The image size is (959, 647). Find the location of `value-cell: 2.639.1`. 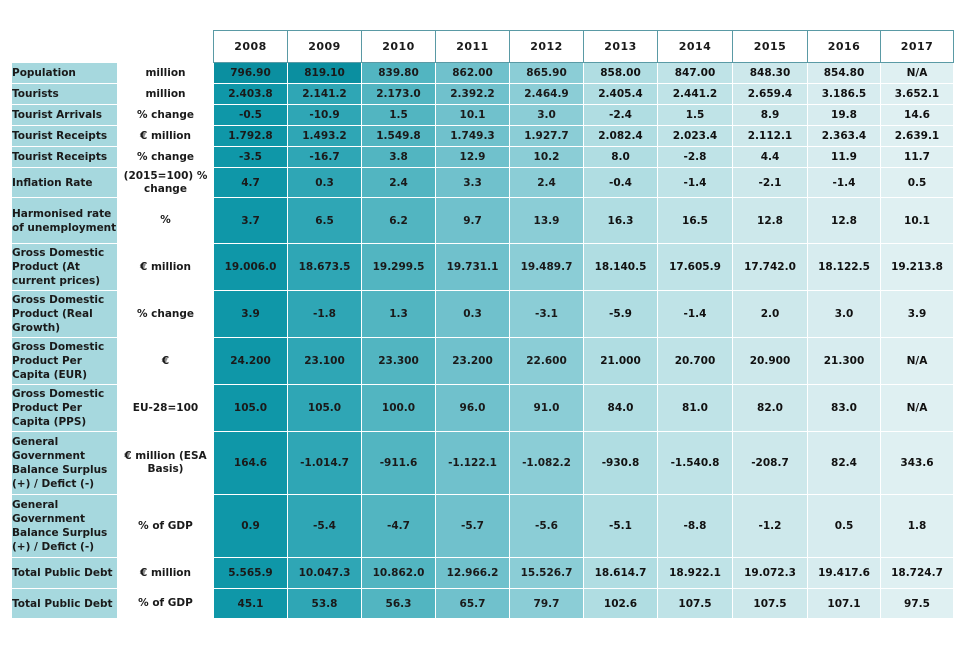

value-cell: 2.639.1 is located at coordinates (917, 136).